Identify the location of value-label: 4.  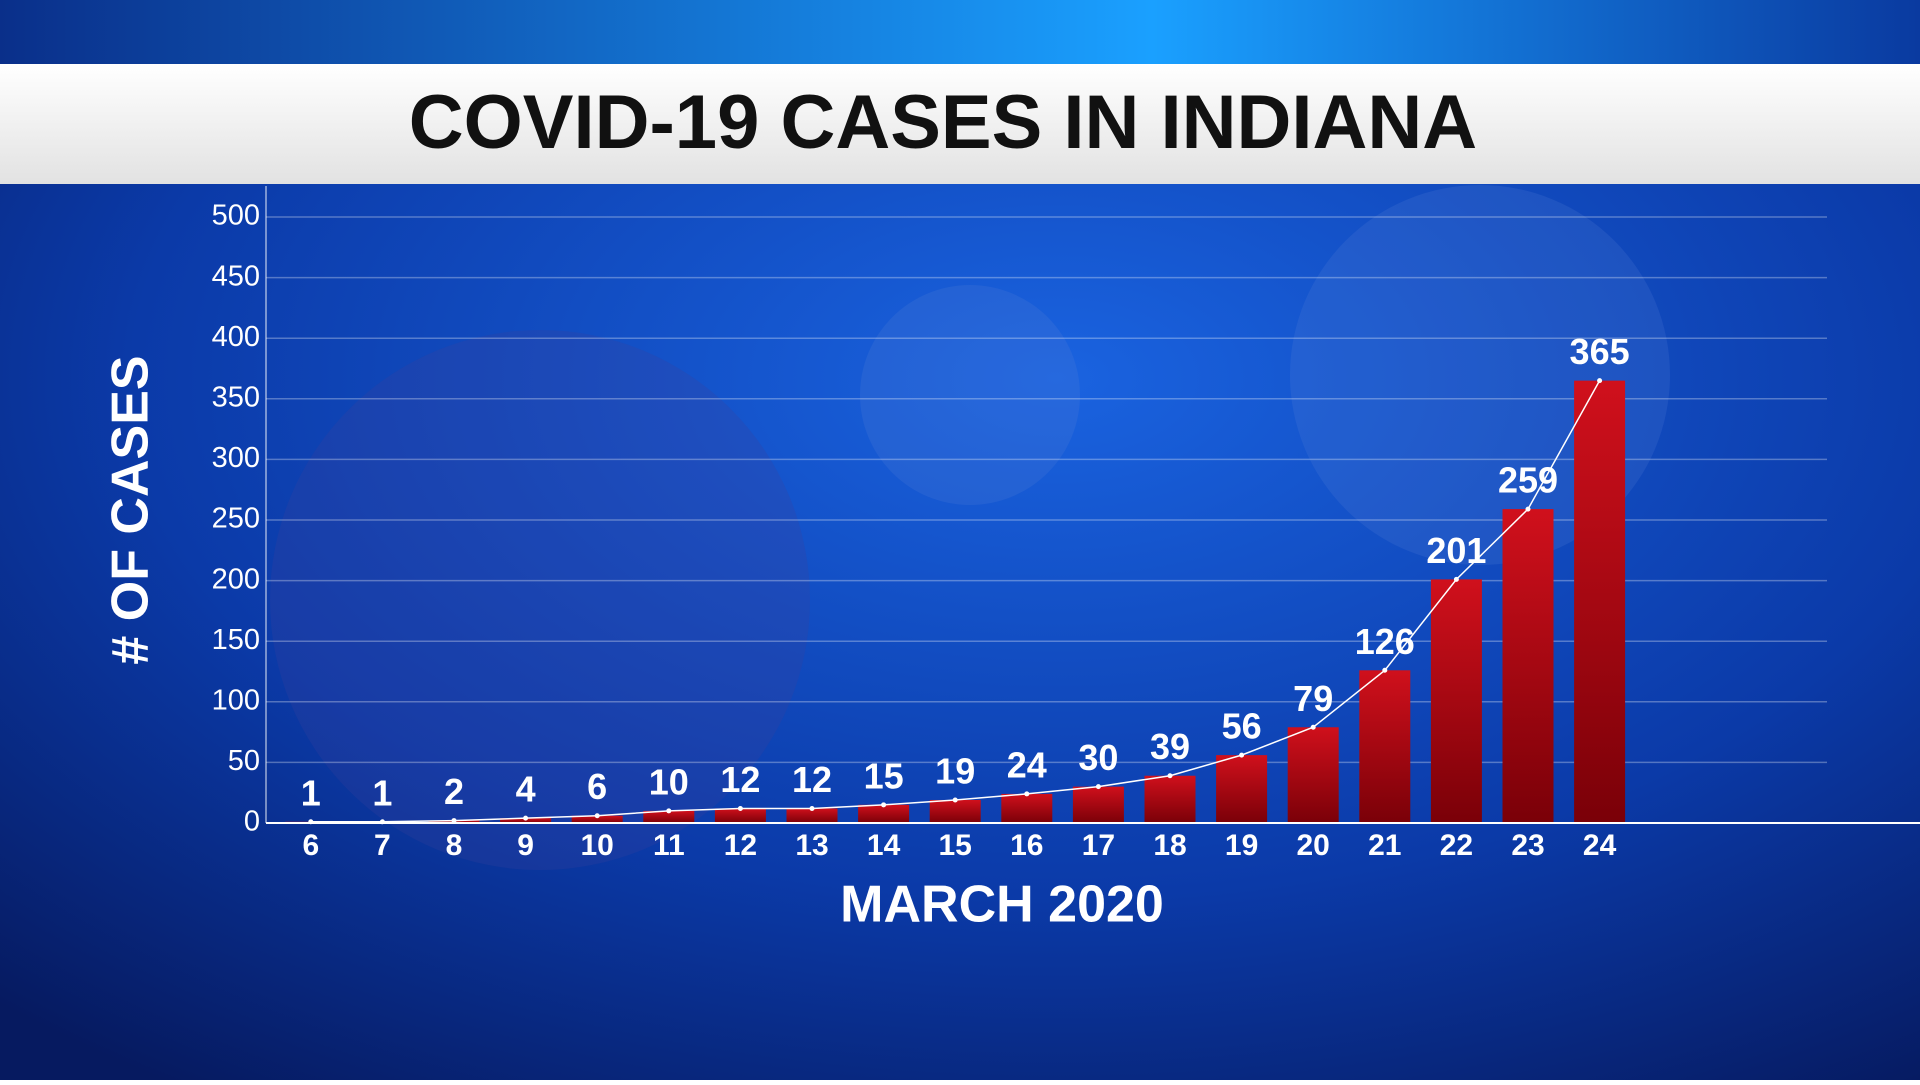
(526, 789).